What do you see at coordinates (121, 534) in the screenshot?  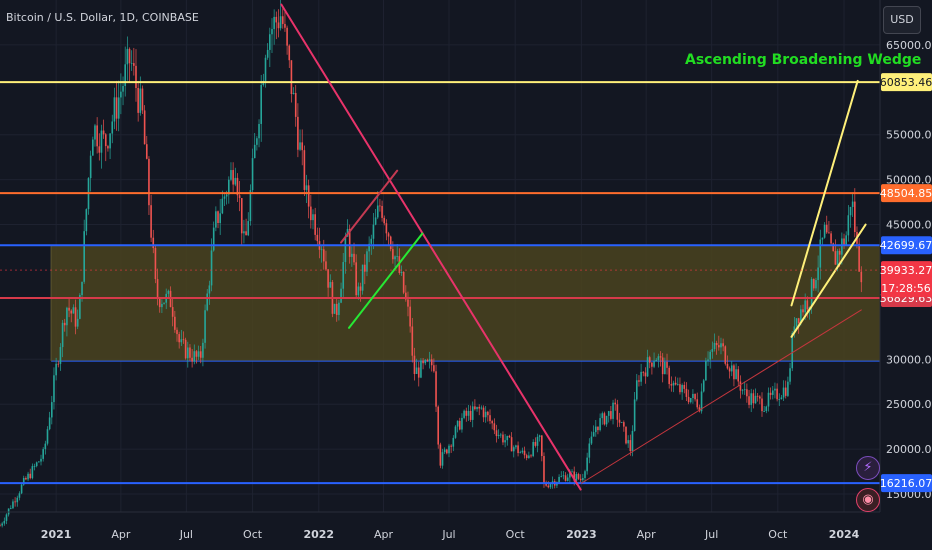 I see `time-tick-label: Apr` at bounding box center [121, 534].